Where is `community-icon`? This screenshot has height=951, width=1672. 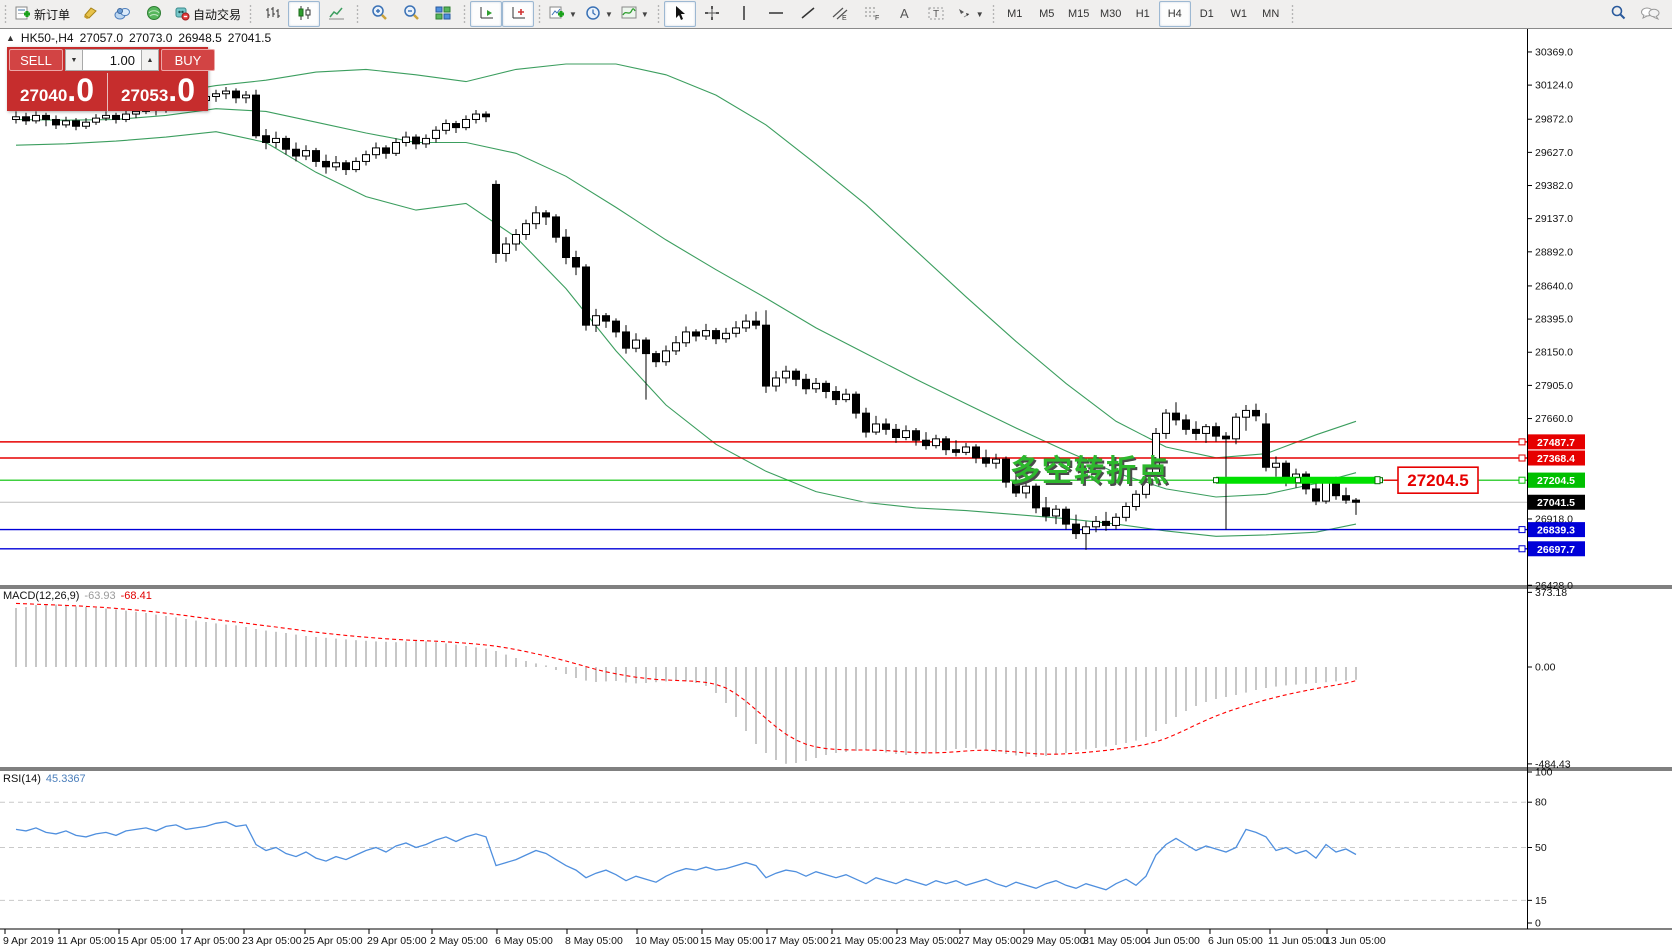 community-icon is located at coordinates (122, 14).